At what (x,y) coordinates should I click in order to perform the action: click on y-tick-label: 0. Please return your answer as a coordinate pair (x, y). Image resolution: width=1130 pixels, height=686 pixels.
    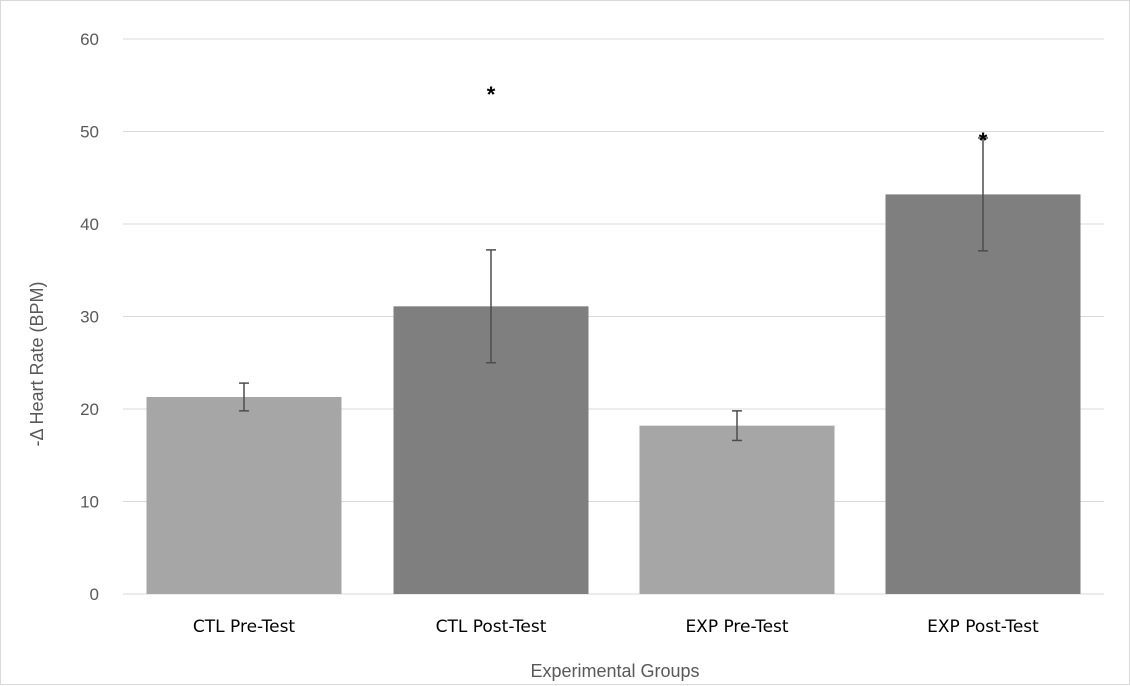
    Looking at the image, I should click on (94, 594).